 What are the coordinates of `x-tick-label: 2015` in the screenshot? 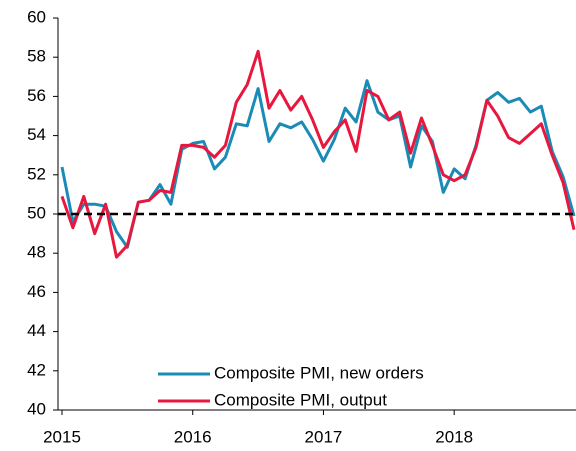 It's located at (62, 436).